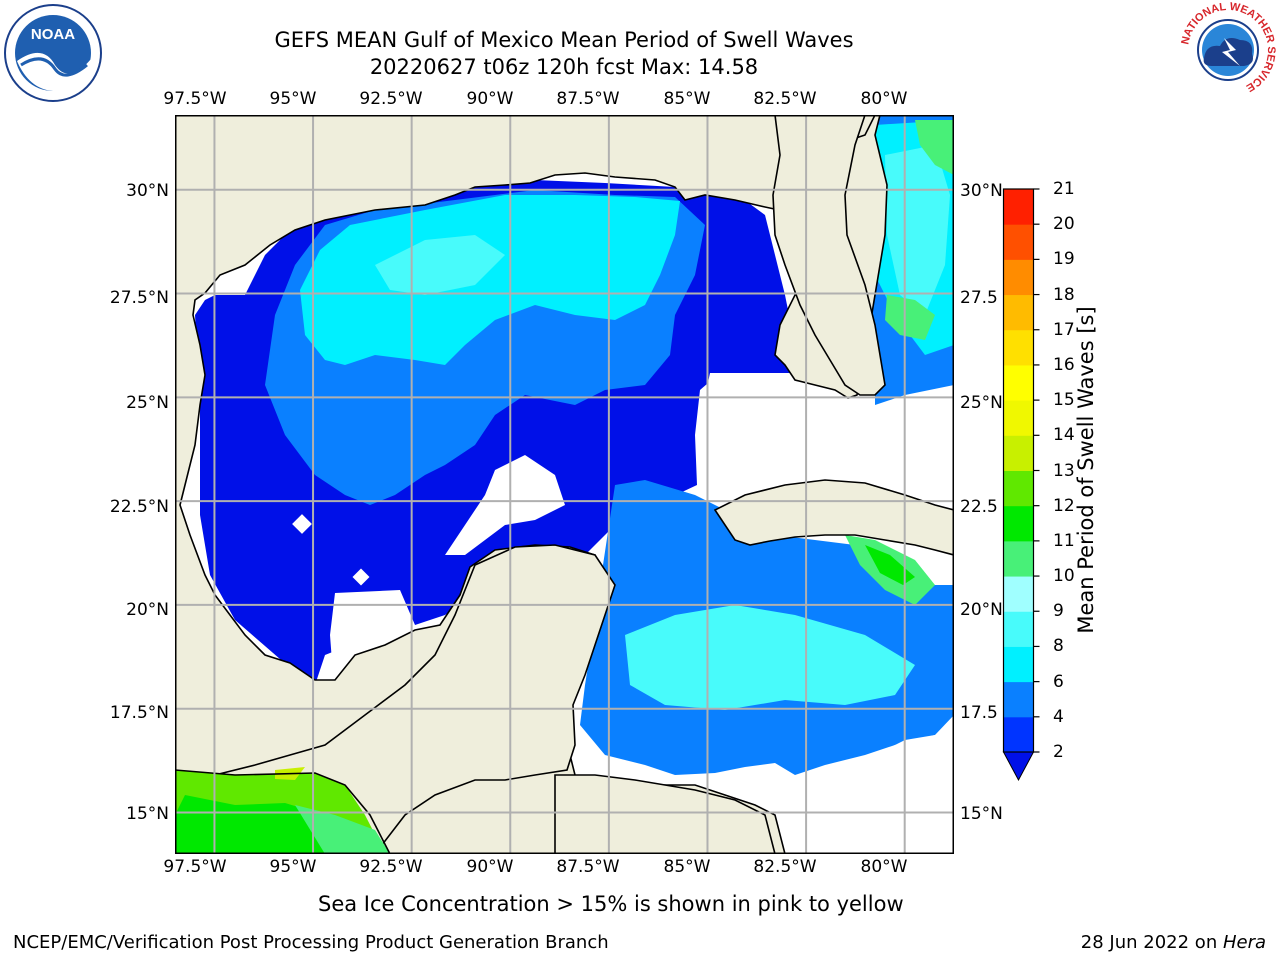  Describe the element at coordinates (884, 867) in the screenshot. I see `lon-label-bottom-8: 80°W` at that location.